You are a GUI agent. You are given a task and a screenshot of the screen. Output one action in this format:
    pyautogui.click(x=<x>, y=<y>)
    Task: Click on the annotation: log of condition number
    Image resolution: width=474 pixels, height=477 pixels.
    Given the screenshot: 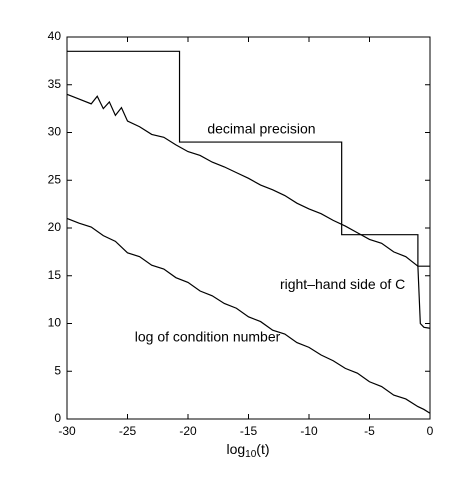 What is the action you would take?
    pyautogui.click(x=208, y=337)
    